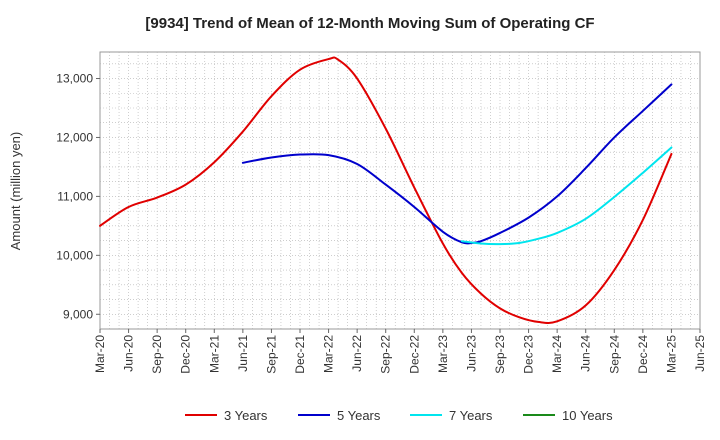 Image resolution: width=720 pixels, height=440 pixels. I want to click on legend: 3 Years 5 Years 7 Years 10 Years, so click(399, 415).